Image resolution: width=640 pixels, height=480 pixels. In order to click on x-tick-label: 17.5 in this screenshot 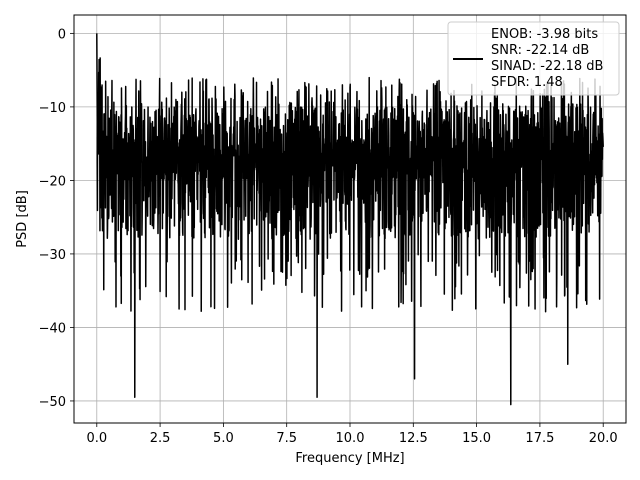, I will do `click(539, 438)`.